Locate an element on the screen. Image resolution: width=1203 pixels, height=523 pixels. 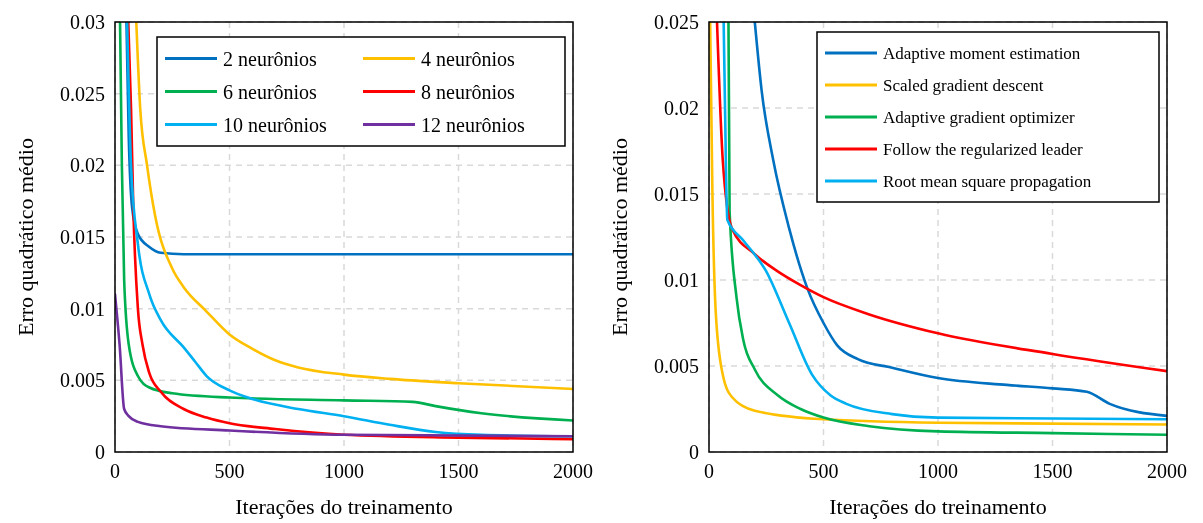
legend-label: Scaled gradient descent is located at coordinates (963, 85).